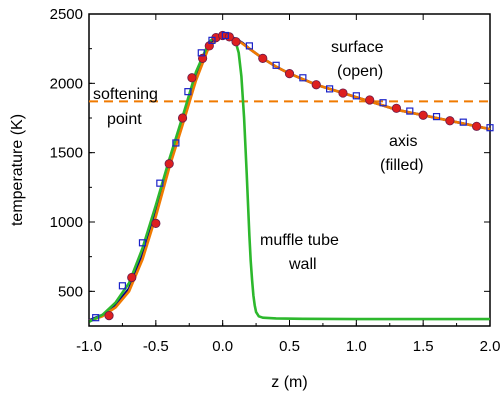 The width and height of the screenshot is (502, 394). Describe the element at coordinates (125, 94) in the screenshot. I see `annotation-softening-line-1: softening` at that location.